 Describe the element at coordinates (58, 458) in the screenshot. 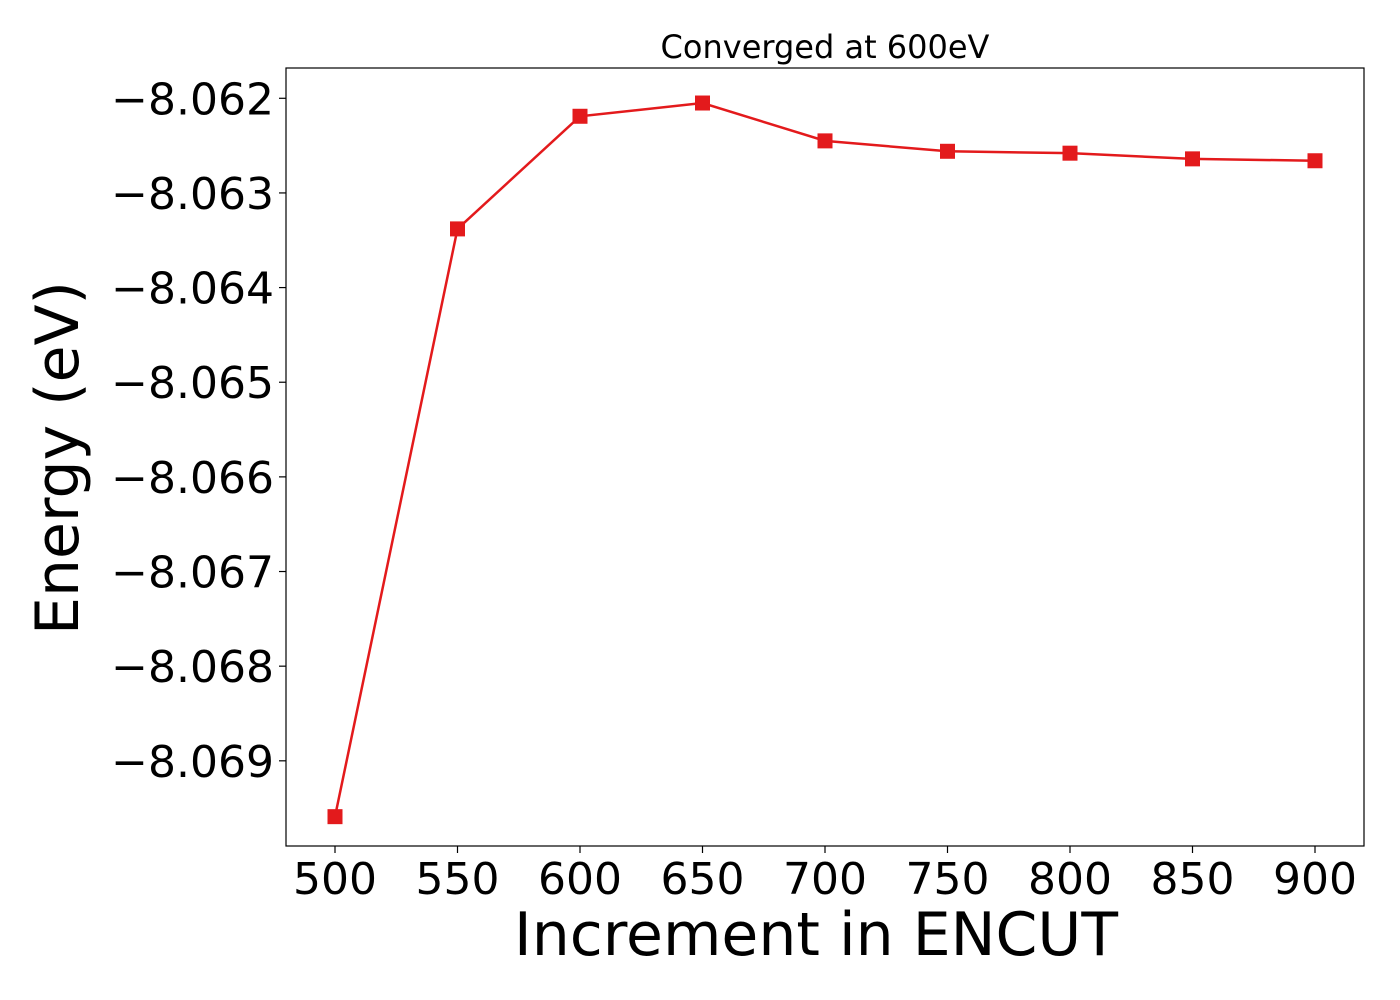

I see `y-axis-label: Energy (eV)` at that location.